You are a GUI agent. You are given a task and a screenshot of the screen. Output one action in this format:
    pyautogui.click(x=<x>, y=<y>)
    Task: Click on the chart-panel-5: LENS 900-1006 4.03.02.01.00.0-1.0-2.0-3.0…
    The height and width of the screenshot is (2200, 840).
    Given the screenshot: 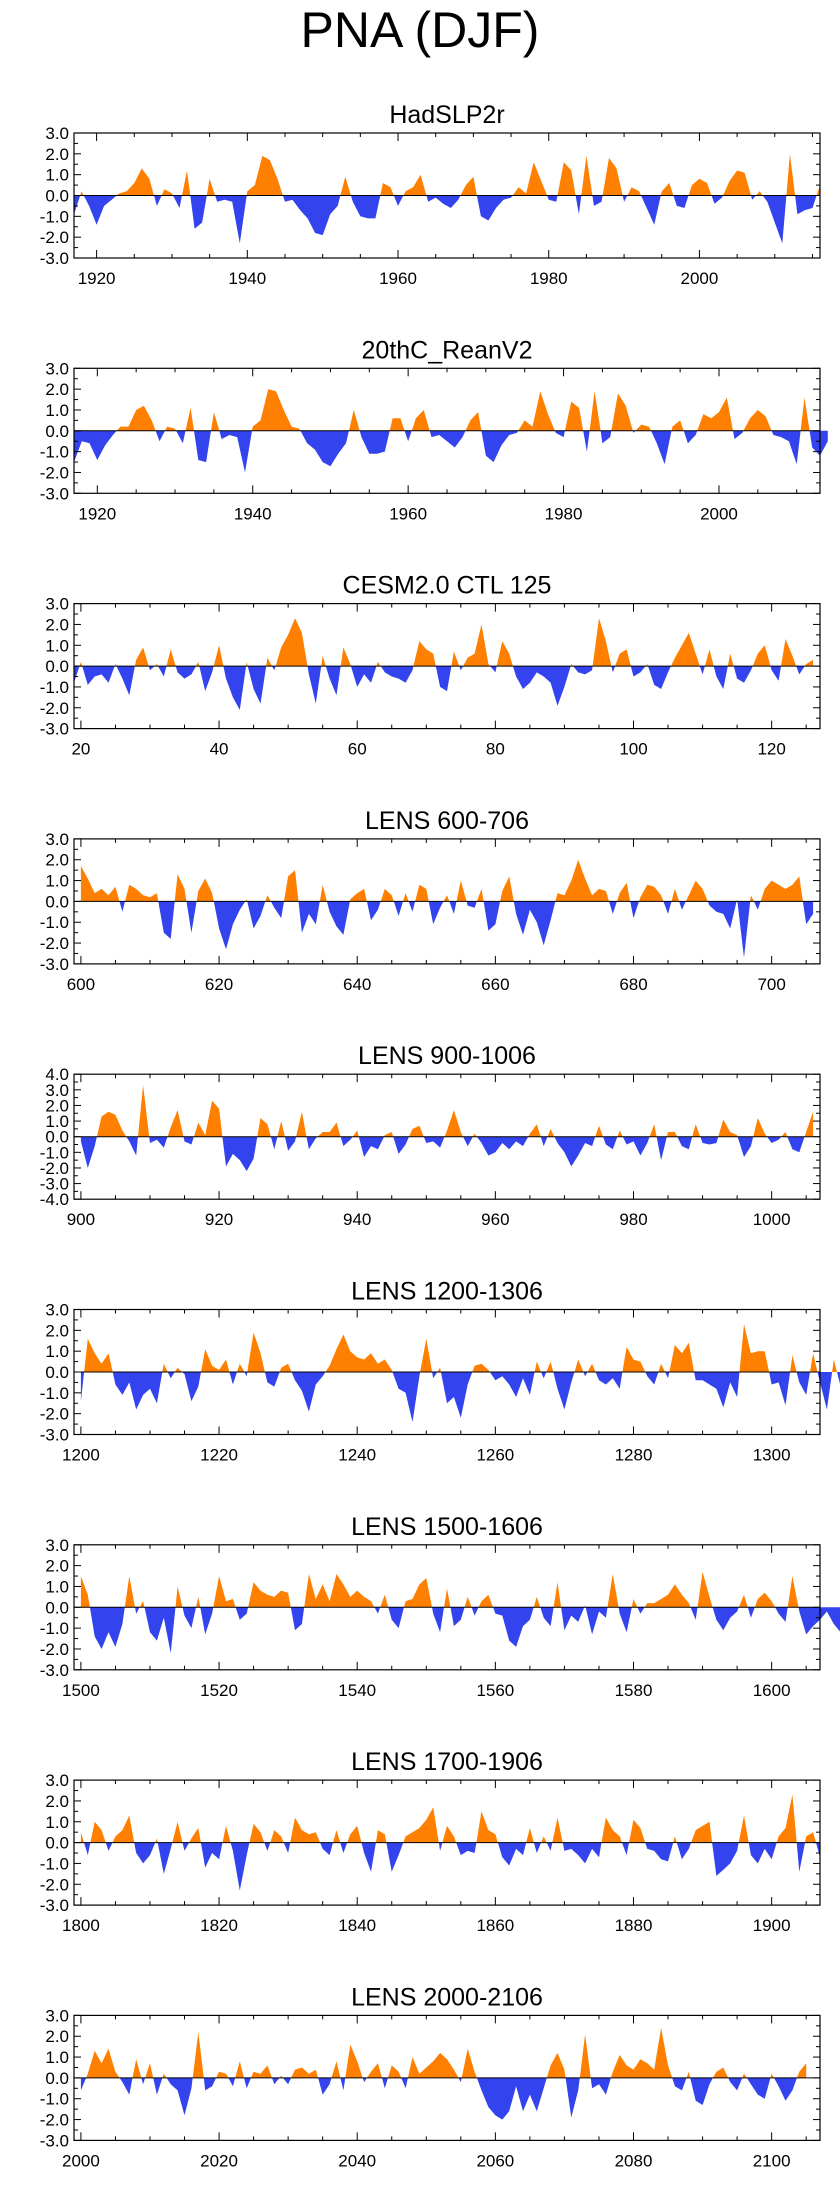 What is the action you would take?
    pyautogui.click(x=430, y=1135)
    